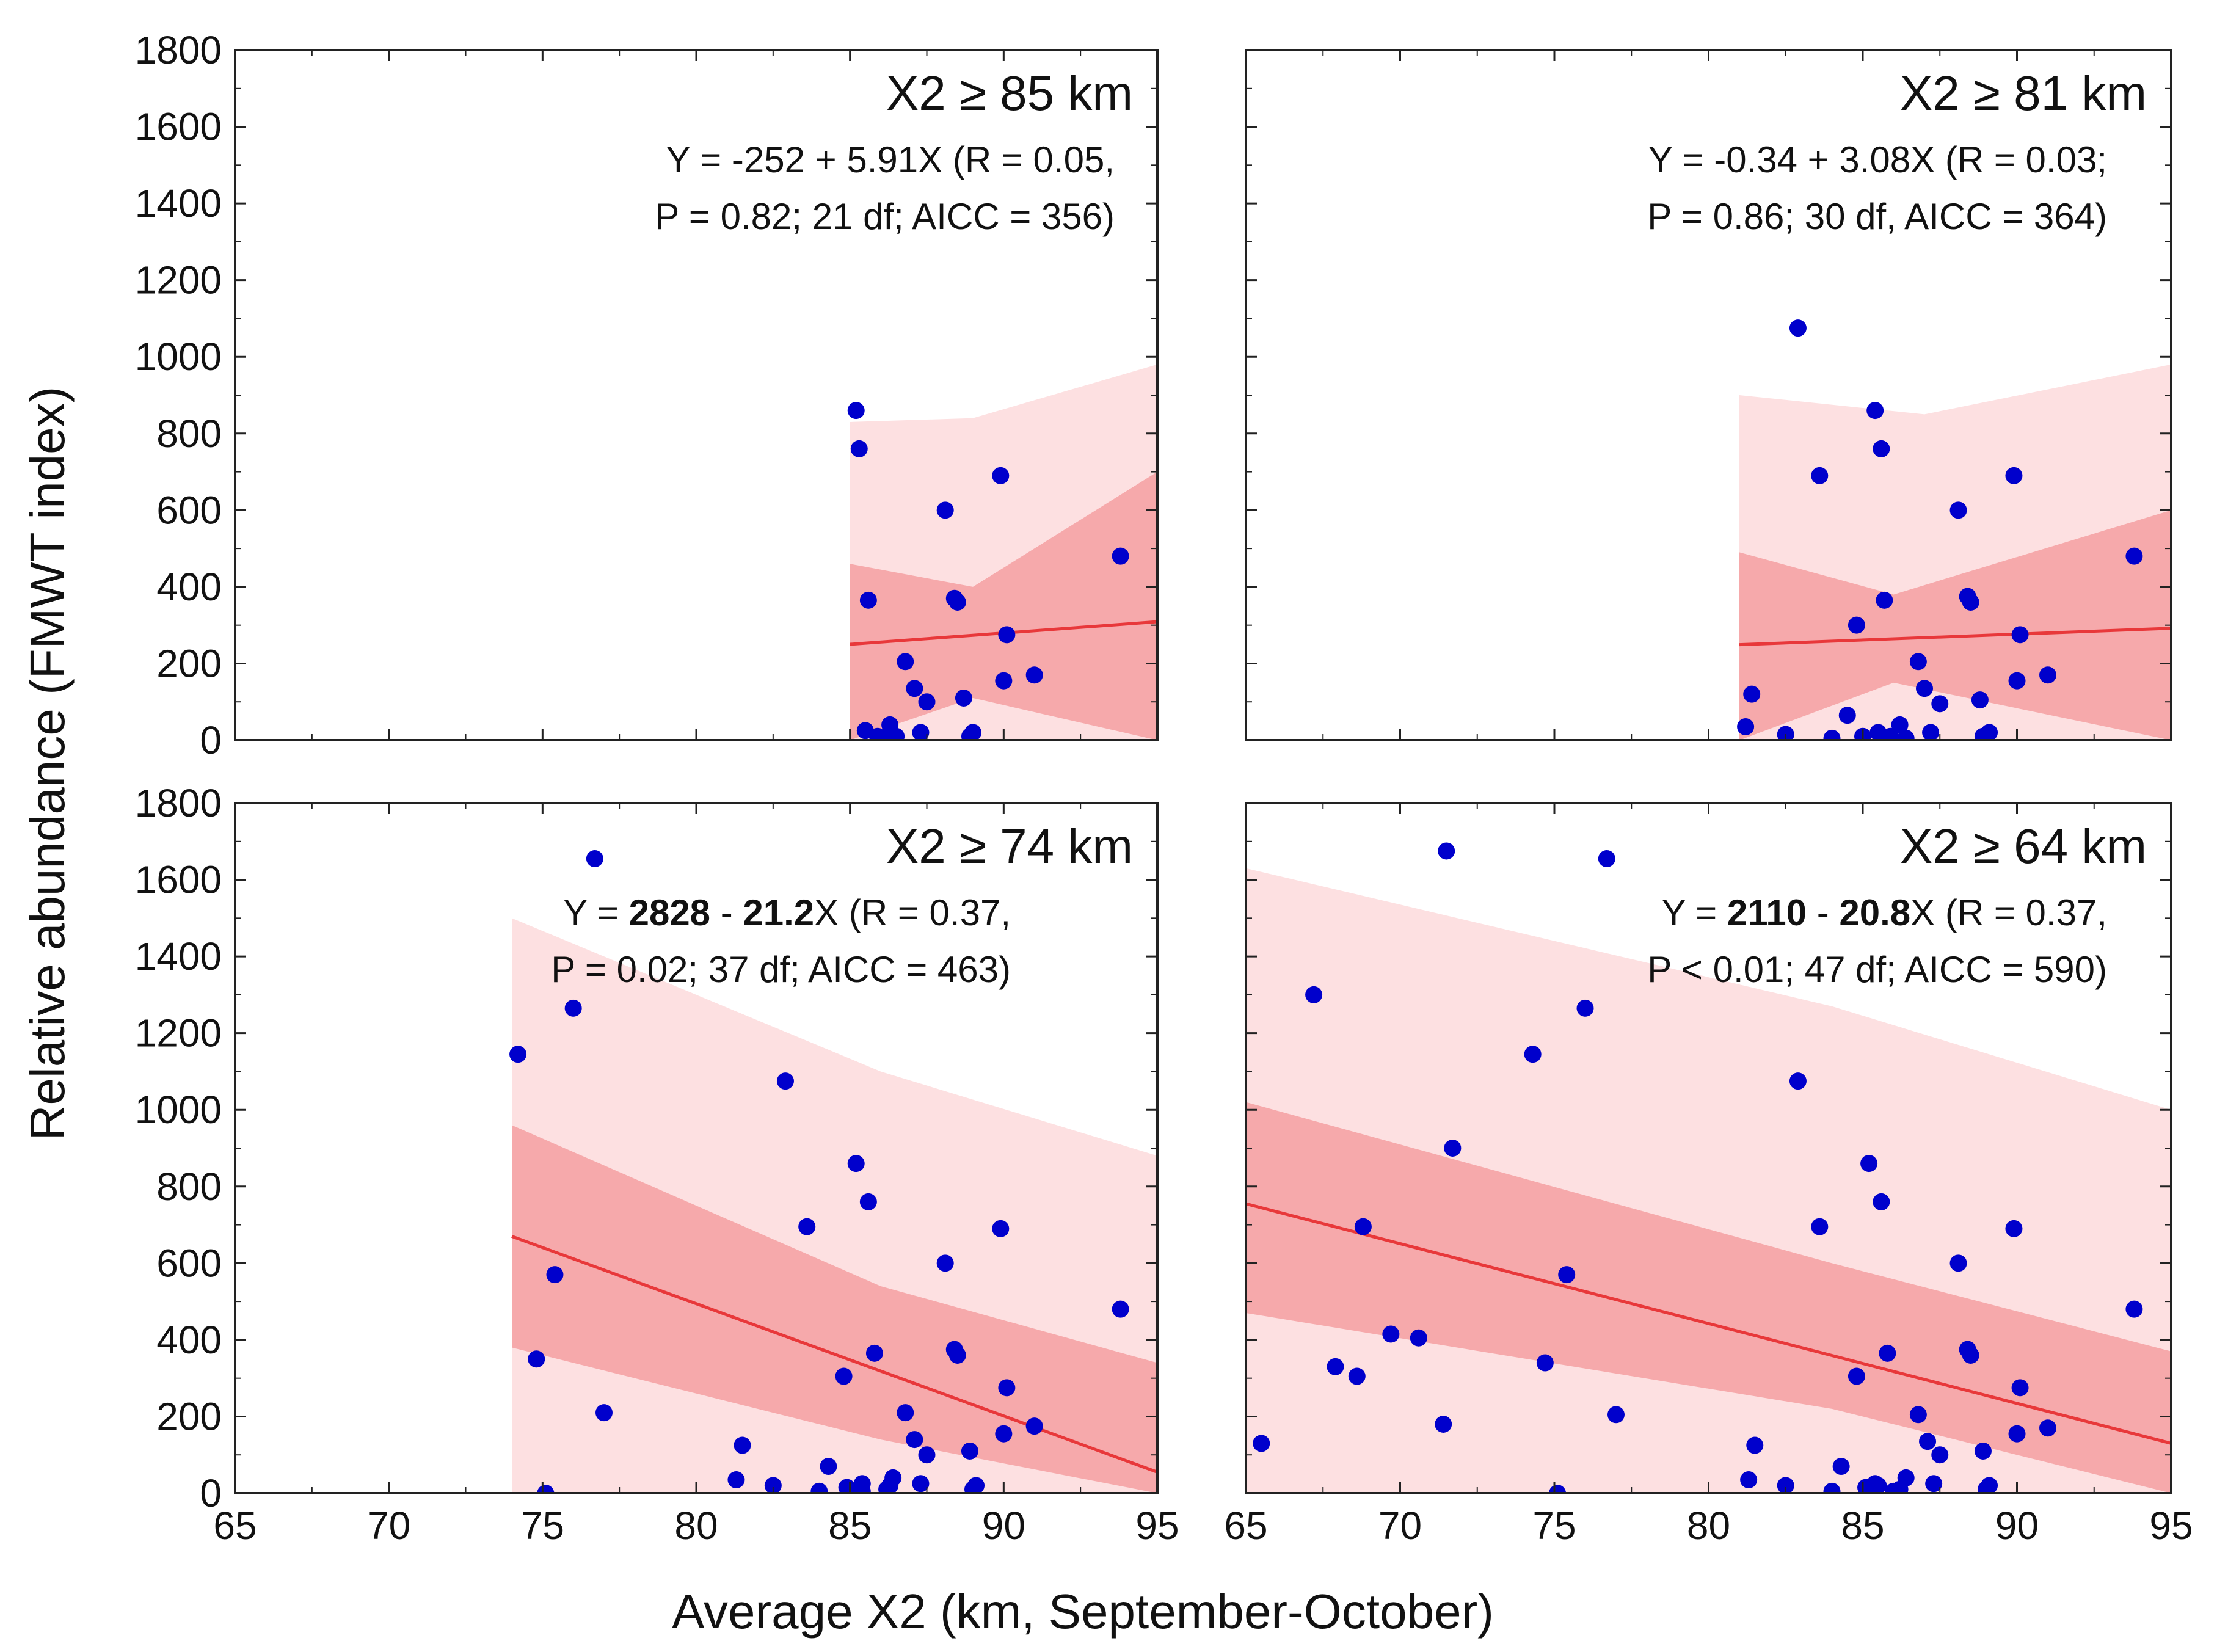 Image resolution: width=2228 pixels, height=1652 pixels. I want to click on regression-stats: P < 0.01; 47 df; AICC = 590), so click(1877, 970).